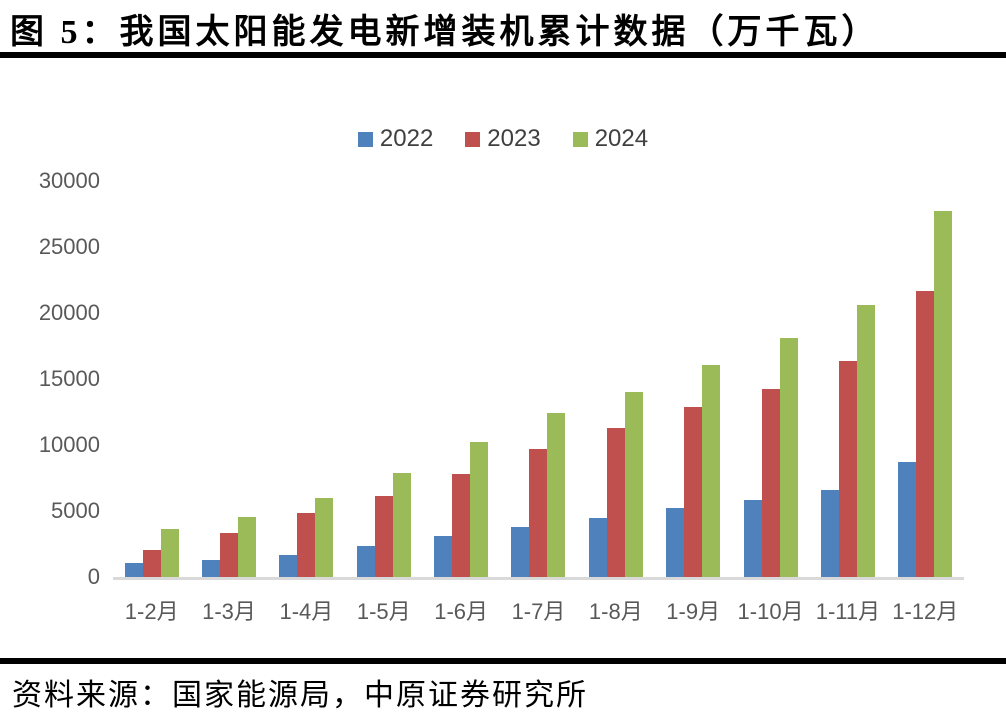 The width and height of the screenshot is (1006, 715). Describe the element at coordinates (770, 611) in the screenshot. I see `x-tick-label-1-10月: 1-10月` at that location.